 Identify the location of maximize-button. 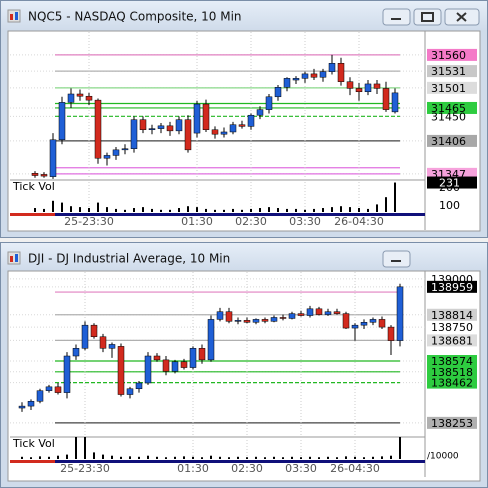
(427, 17).